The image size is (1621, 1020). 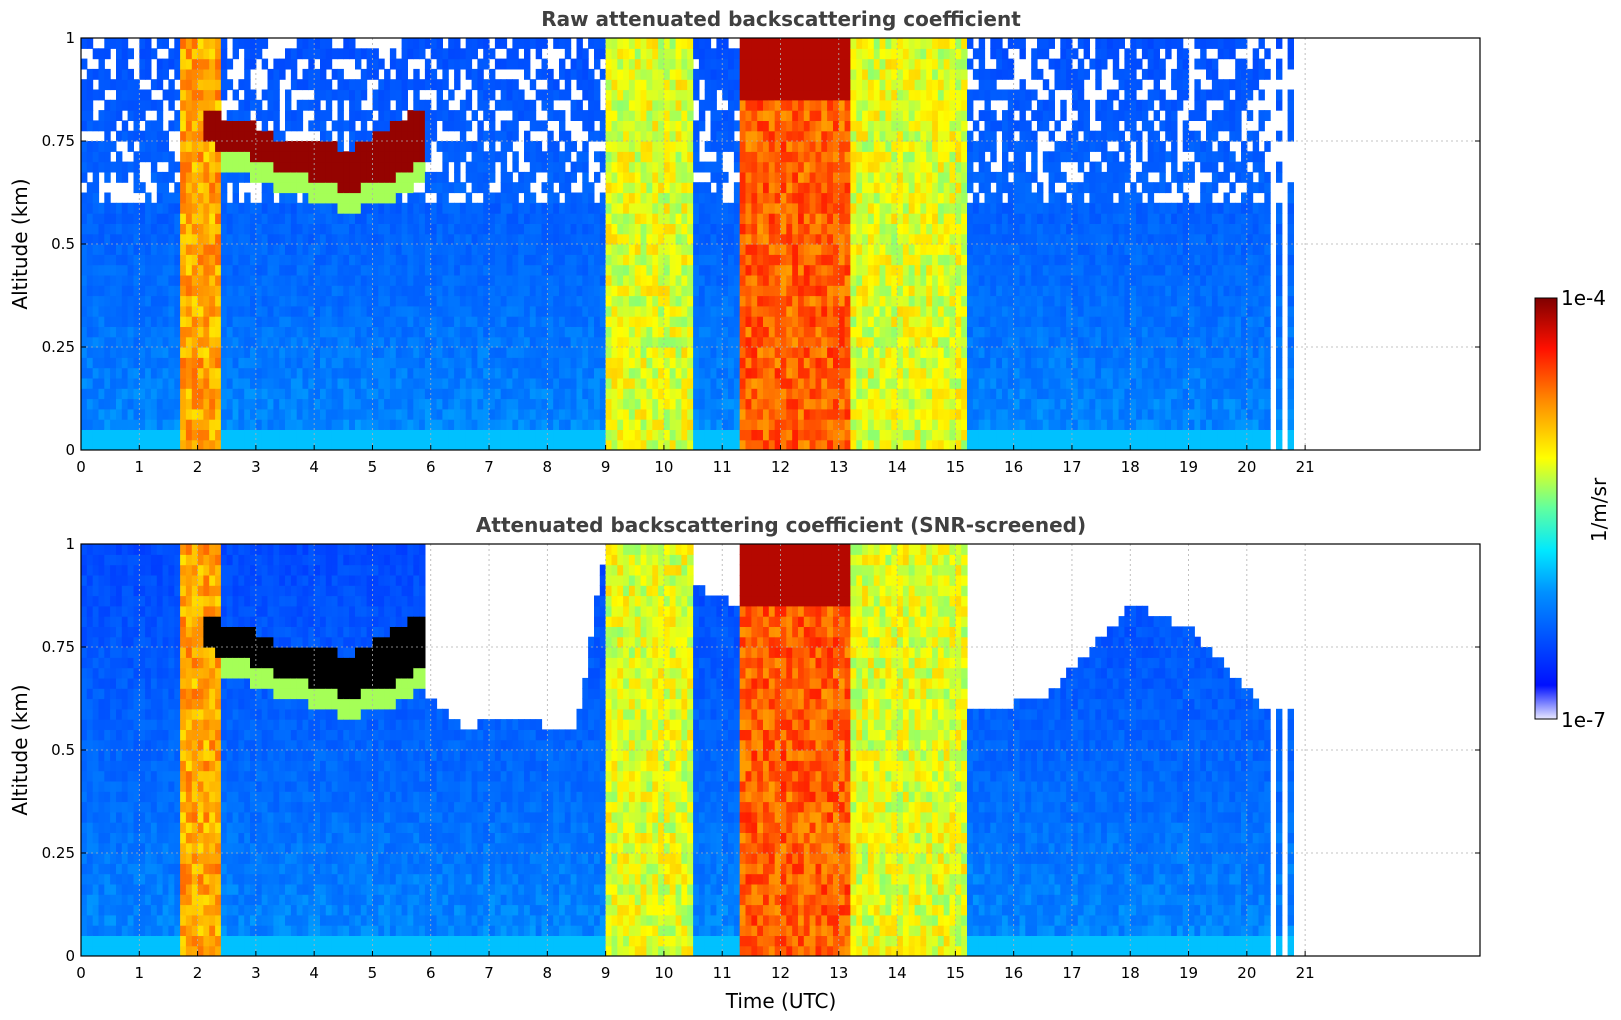 What do you see at coordinates (1583, 720) in the screenshot?
I see `colorbar-min-label: 1e-7` at bounding box center [1583, 720].